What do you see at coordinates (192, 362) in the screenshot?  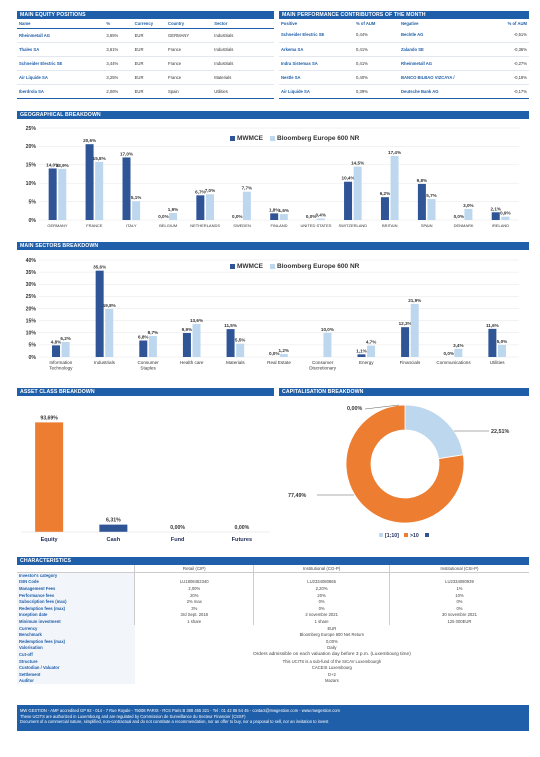 I see `x-tick-label: Health care` at bounding box center [192, 362].